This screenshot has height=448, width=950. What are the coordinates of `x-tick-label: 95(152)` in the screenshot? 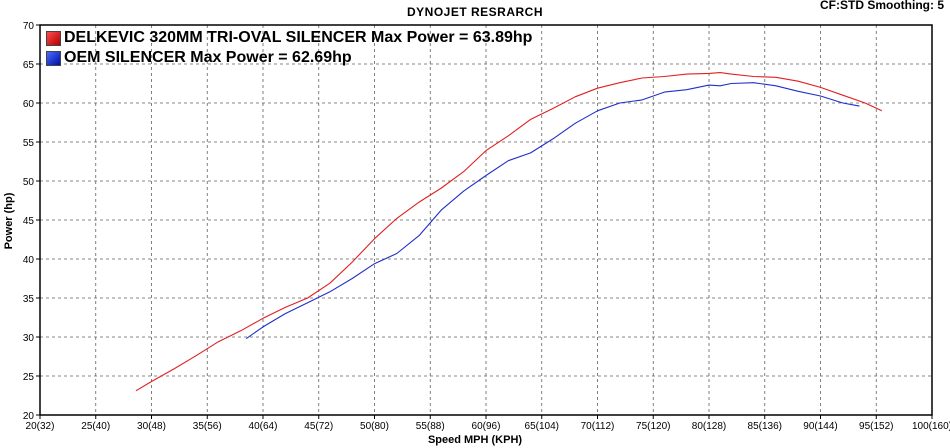 It's located at (876, 426).